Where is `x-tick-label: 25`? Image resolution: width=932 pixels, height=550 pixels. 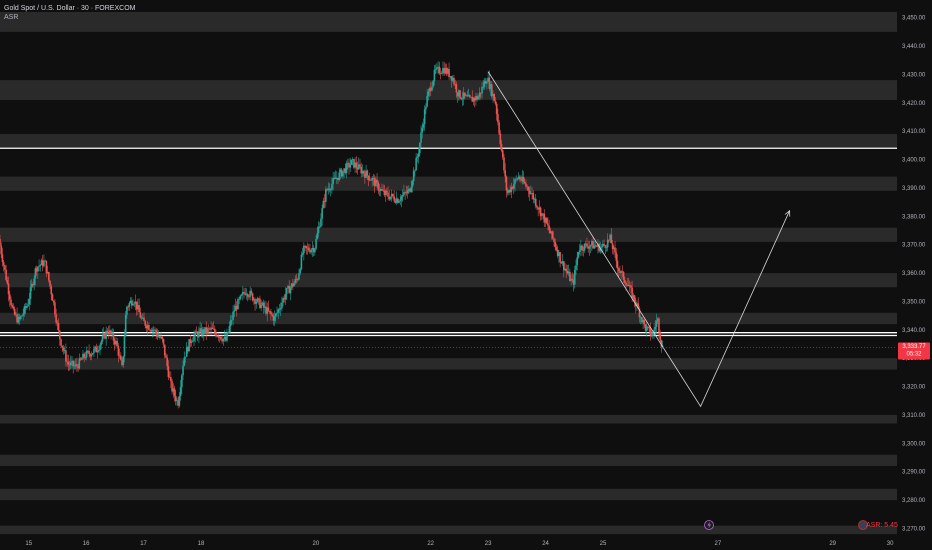 x-tick-label: 25 is located at coordinates (603, 544).